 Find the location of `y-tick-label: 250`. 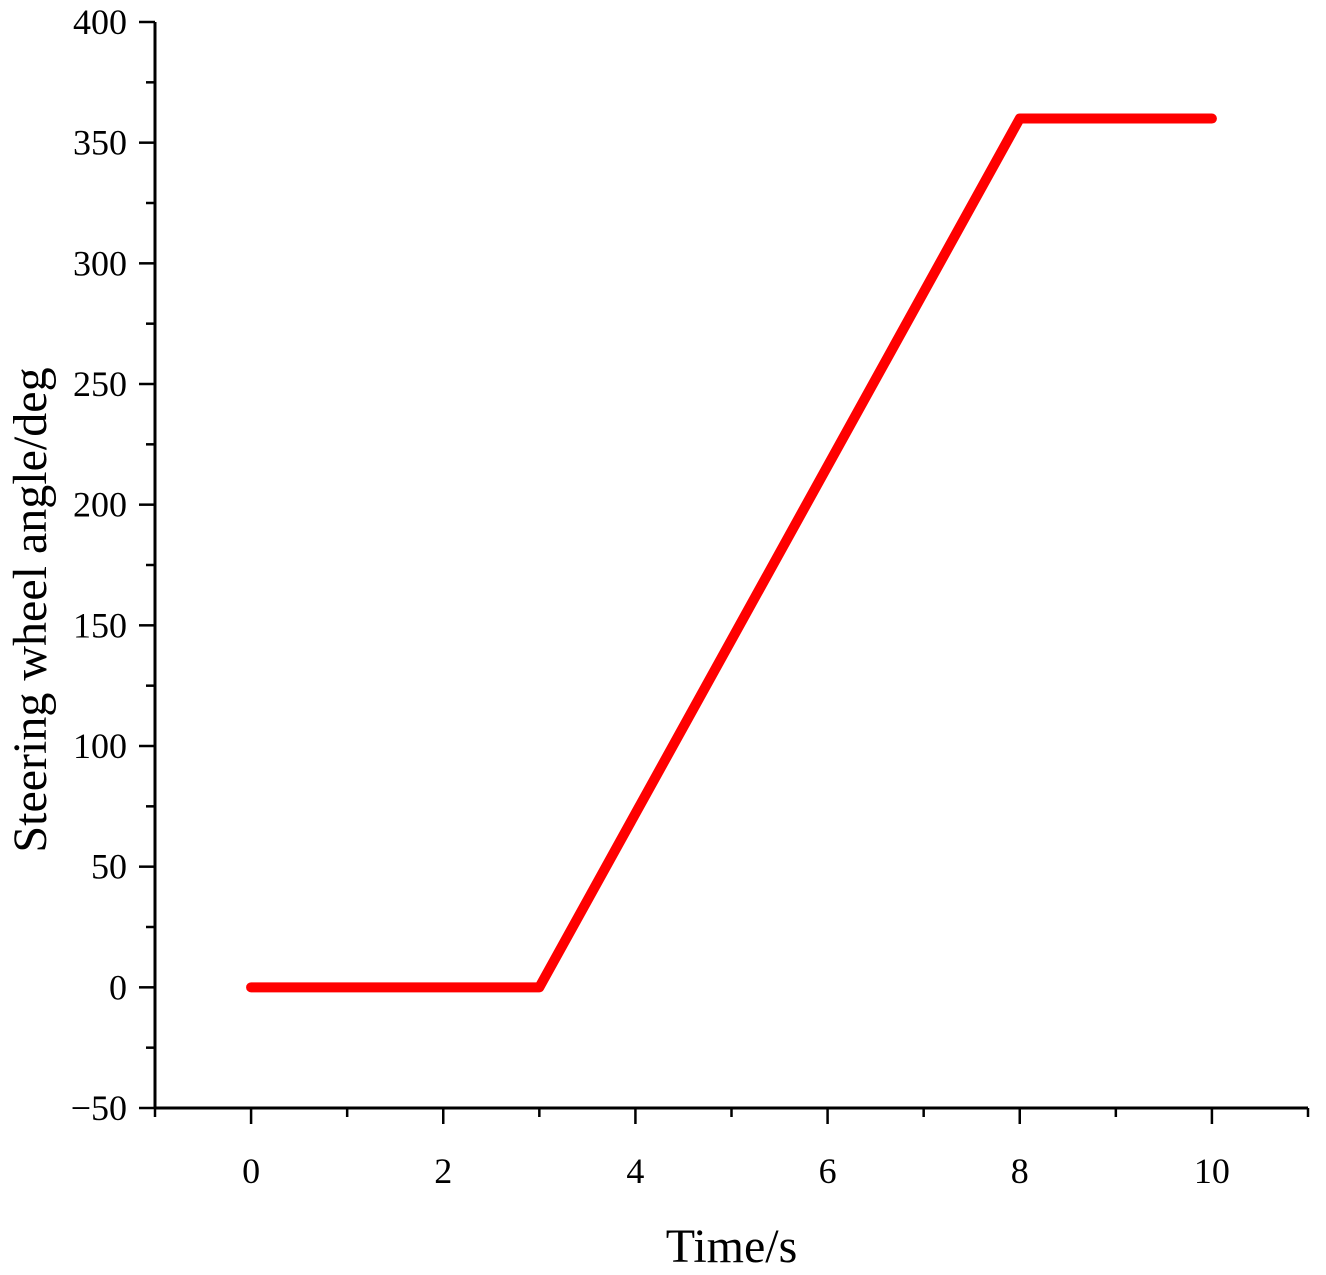

y-tick-label: 250 is located at coordinates (100, 384).